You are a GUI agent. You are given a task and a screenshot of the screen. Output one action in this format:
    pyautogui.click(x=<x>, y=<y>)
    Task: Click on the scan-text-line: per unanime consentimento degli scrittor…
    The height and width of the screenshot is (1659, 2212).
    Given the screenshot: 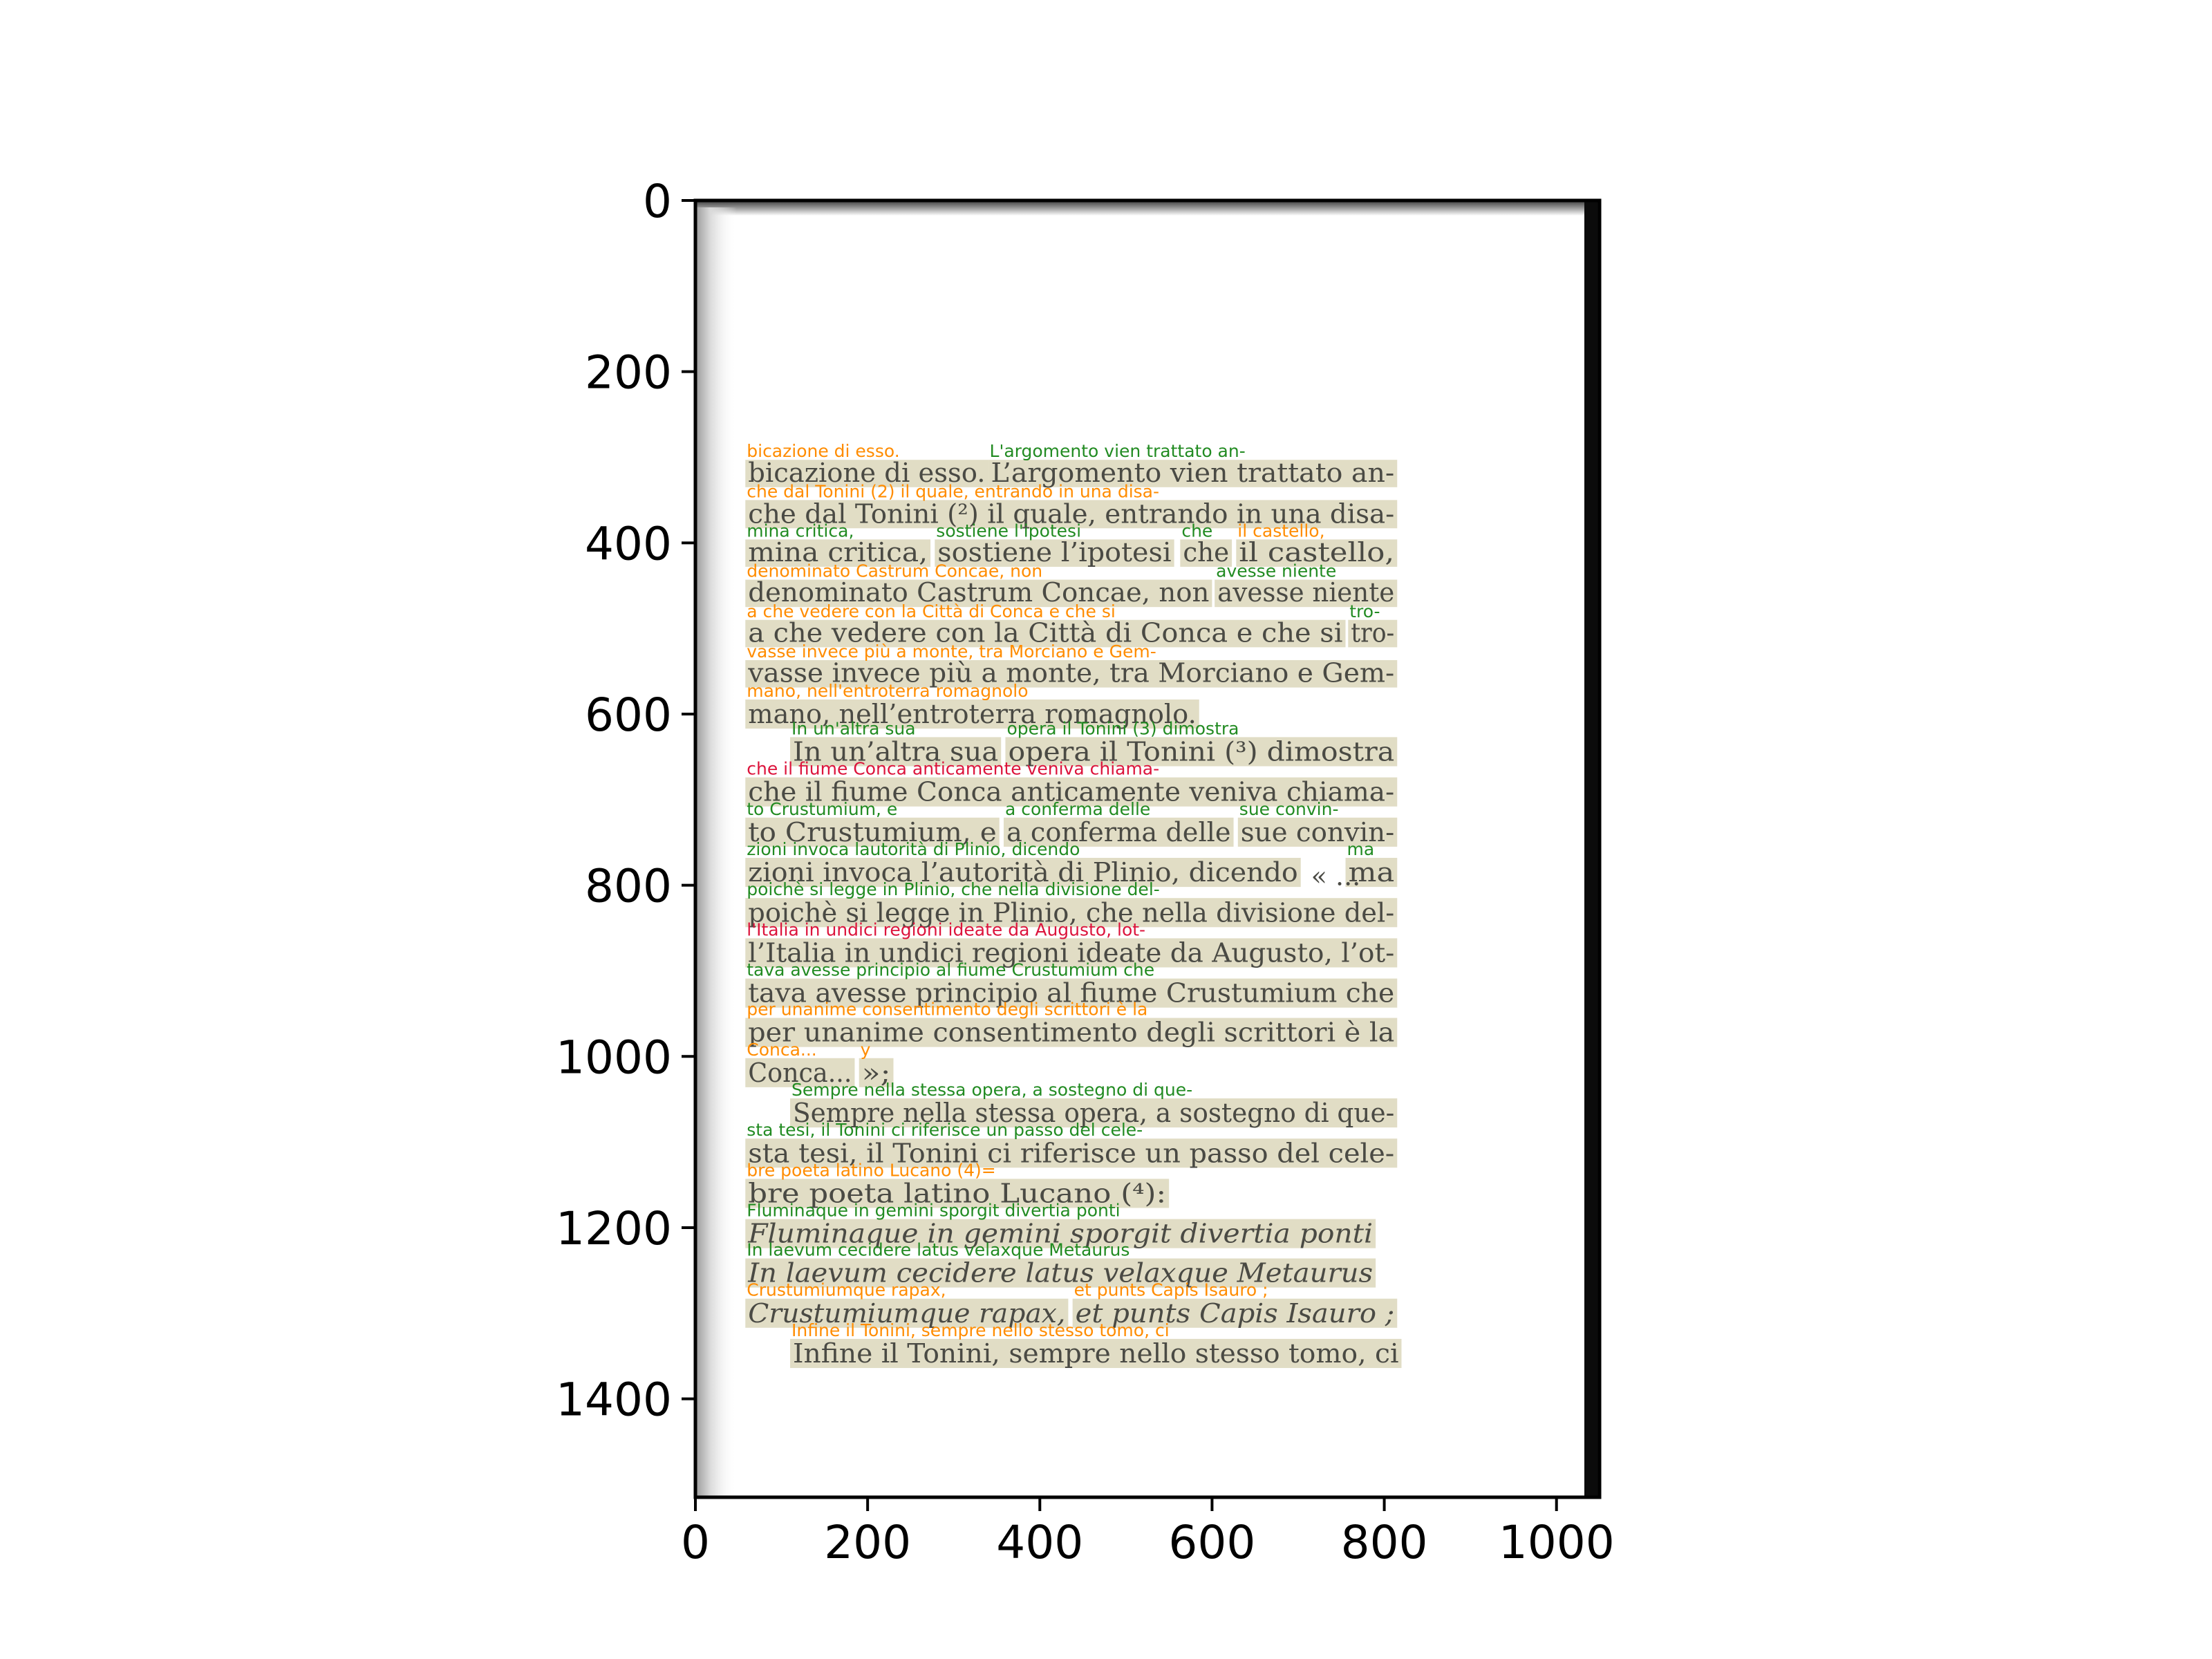 What is the action you would take?
    pyautogui.click(x=1071, y=1033)
    